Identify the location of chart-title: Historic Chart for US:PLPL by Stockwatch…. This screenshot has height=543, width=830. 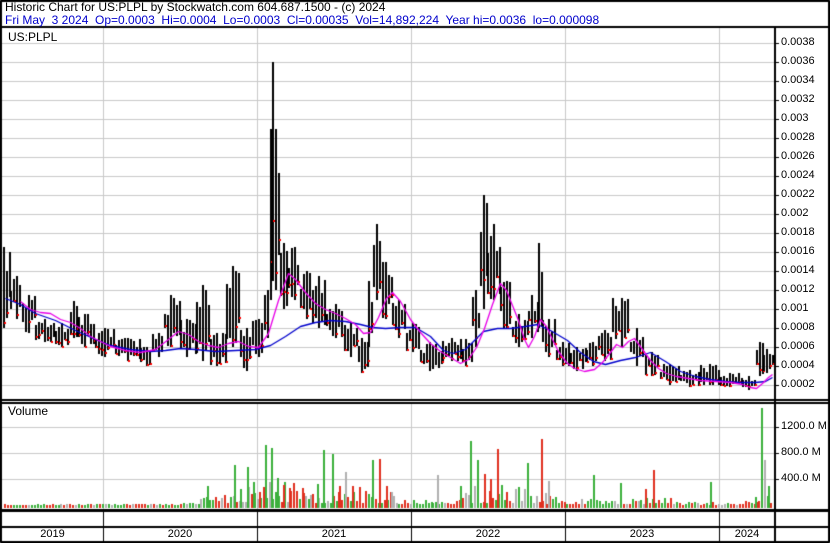
(195, 7).